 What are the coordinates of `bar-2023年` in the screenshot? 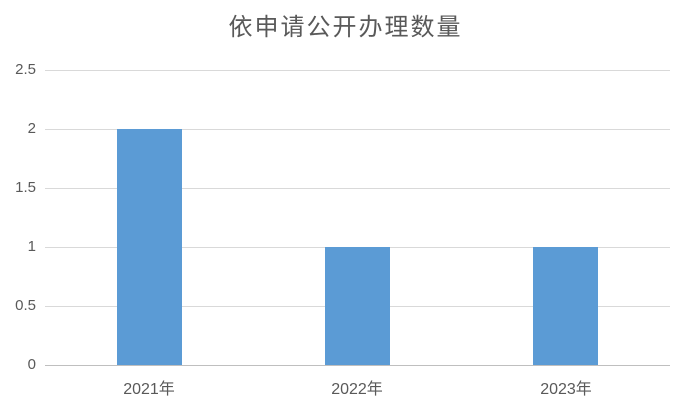 It's located at (565, 306).